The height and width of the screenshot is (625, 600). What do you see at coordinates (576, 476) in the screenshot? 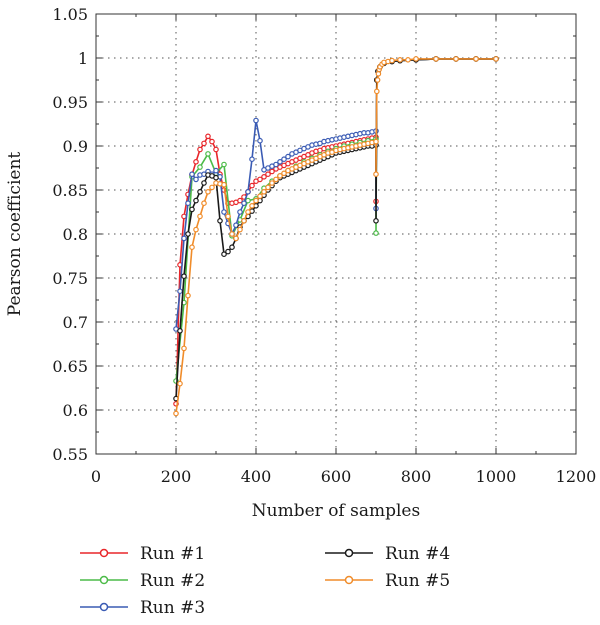
I see `x-tick-label: 1200` at bounding box center [576, 476].